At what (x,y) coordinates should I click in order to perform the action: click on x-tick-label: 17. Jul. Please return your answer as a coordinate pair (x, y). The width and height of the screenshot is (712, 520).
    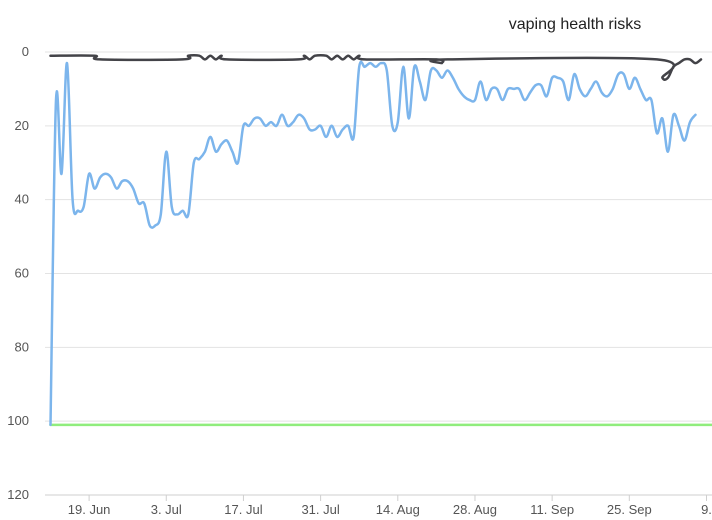
    Looking at the image, I should click on (243, 509).